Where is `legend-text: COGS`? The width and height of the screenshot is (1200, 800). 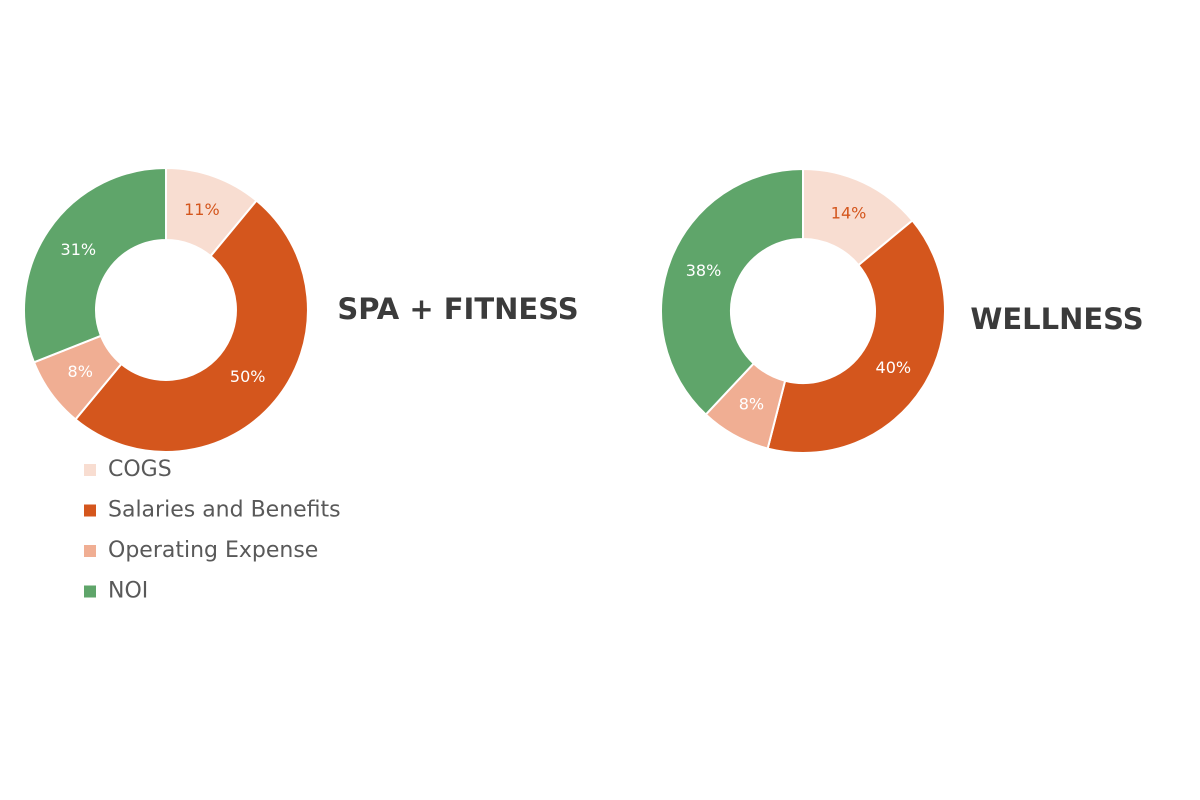 legend-text: COGS is located at coordinates (140, 469).